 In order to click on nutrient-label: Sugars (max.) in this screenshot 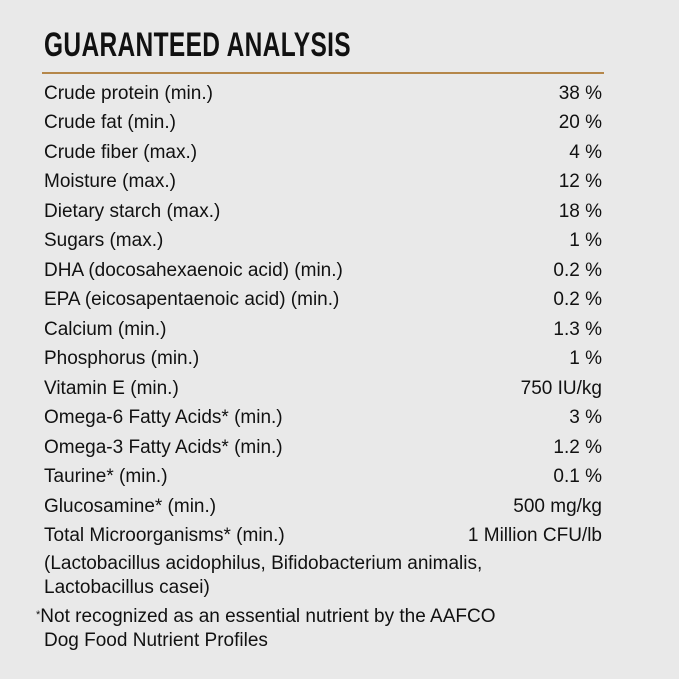, I will do `click(104, 241)`.